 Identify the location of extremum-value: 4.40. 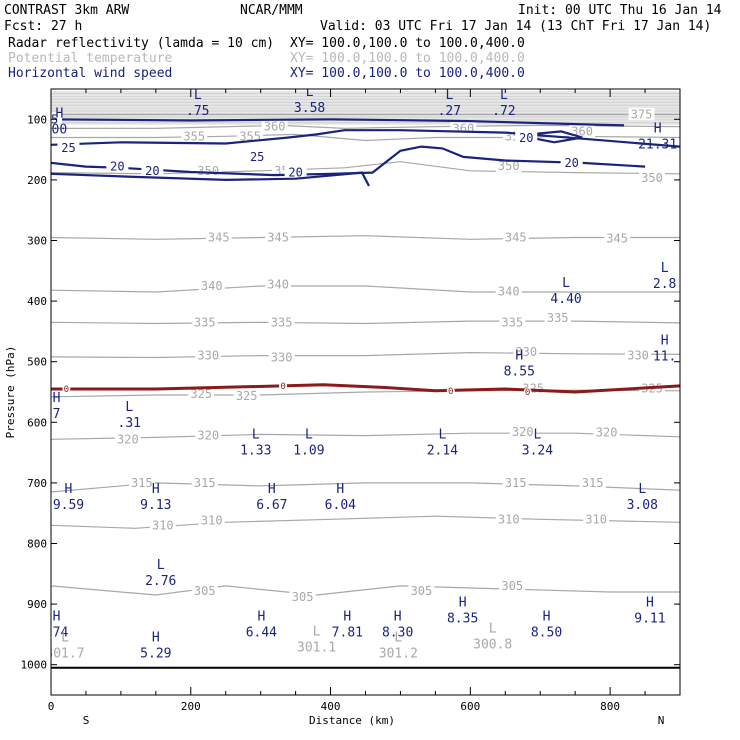
(565, 299).